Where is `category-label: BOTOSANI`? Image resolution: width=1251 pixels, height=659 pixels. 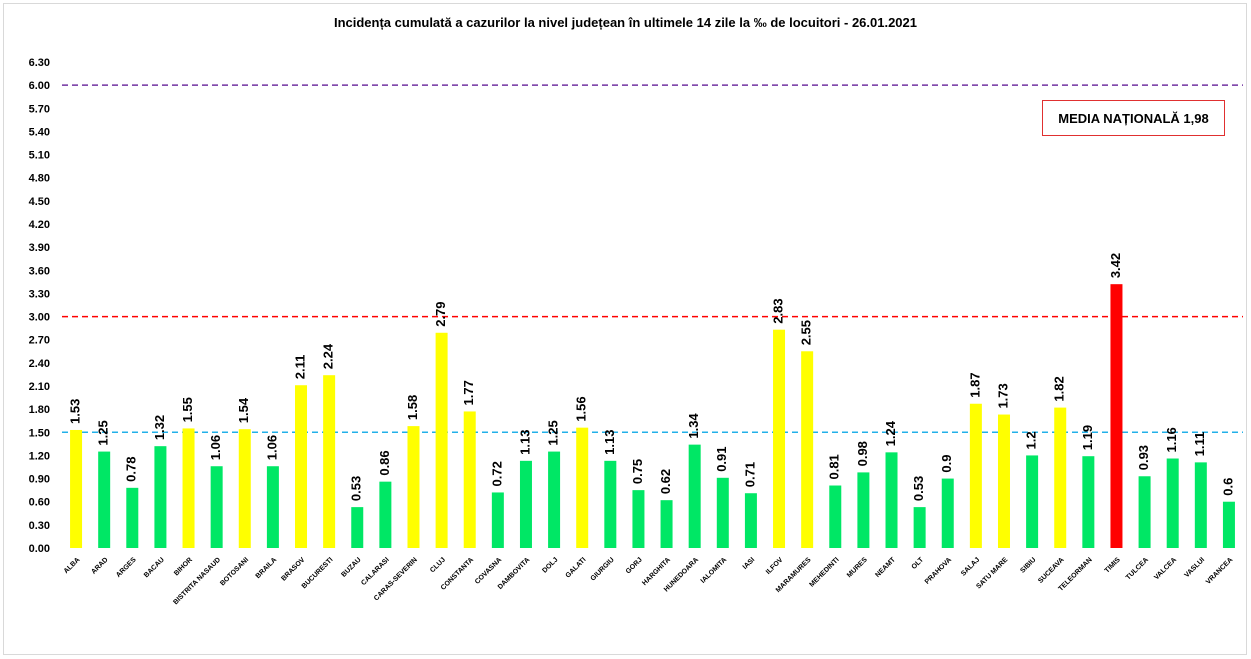 category-label: BOTOSANI is located at coordinates (234, 571).